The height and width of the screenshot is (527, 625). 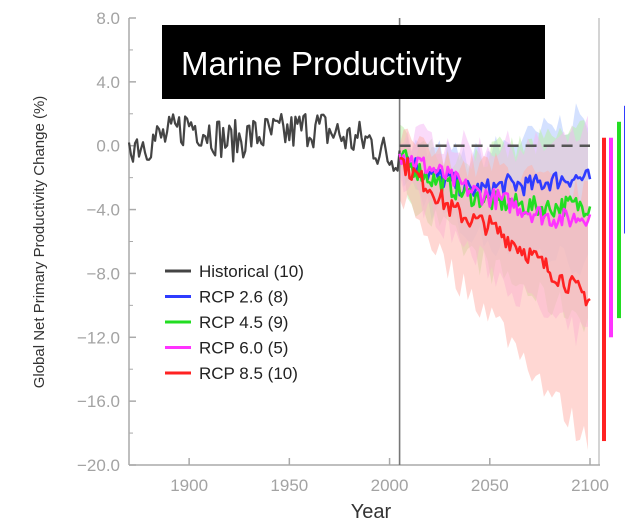 I want to click on y-tick-label: 8.0, so click(x=108, y=18).